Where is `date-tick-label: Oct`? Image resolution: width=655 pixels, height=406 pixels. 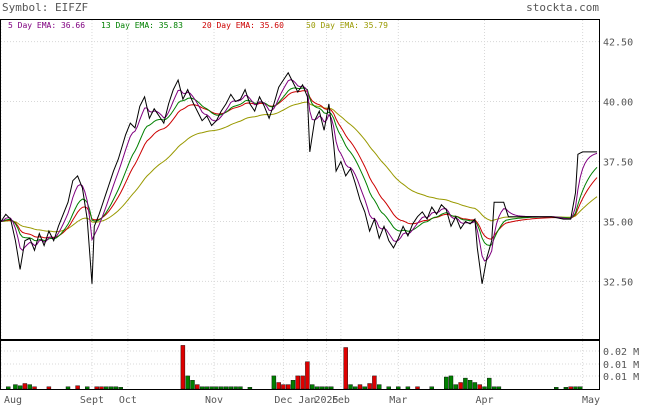
date-tick-label: Oct is located at coordinates (128, 400).